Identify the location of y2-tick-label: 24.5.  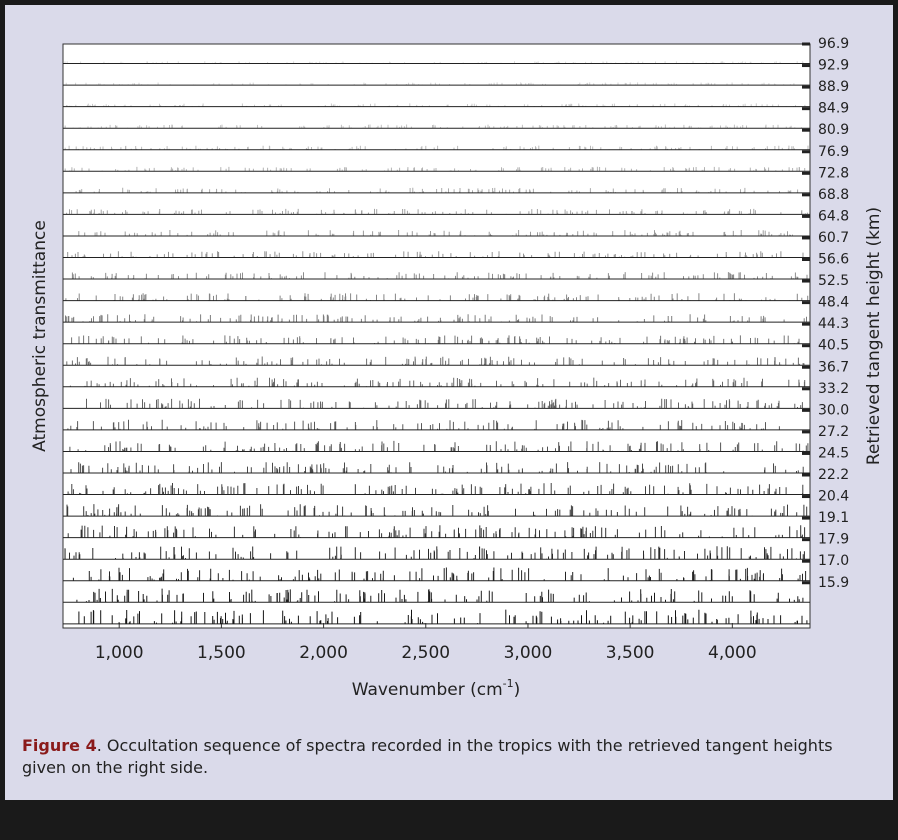
(833, 453).